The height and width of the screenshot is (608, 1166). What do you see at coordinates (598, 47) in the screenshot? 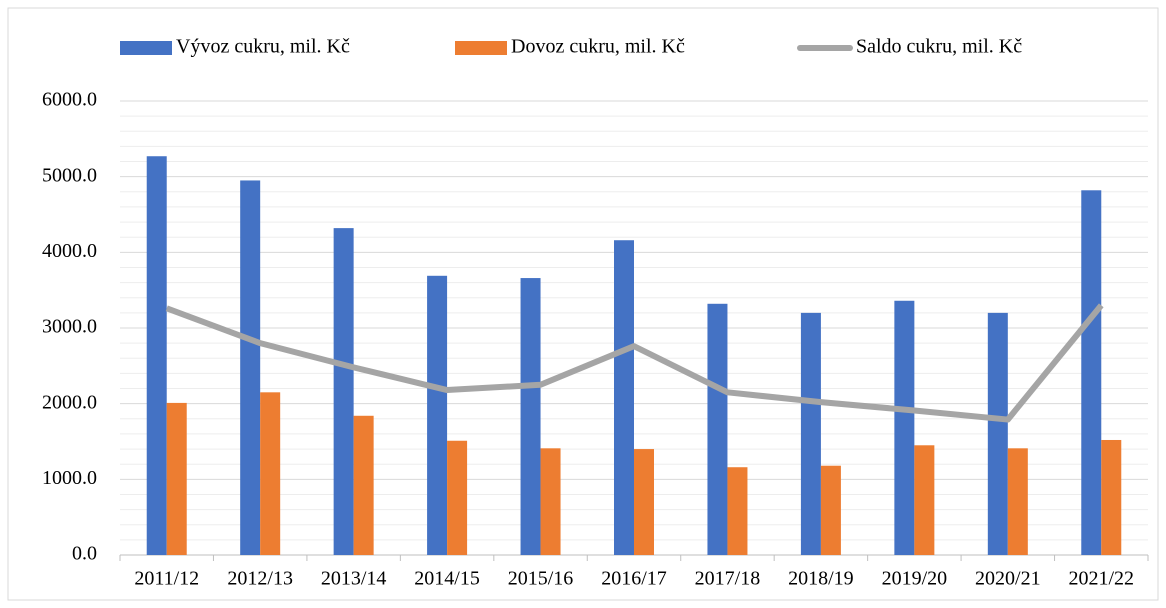
I see `legend-label: Dovoz cukru, mil. Kč` at bounding box center [598, 47].